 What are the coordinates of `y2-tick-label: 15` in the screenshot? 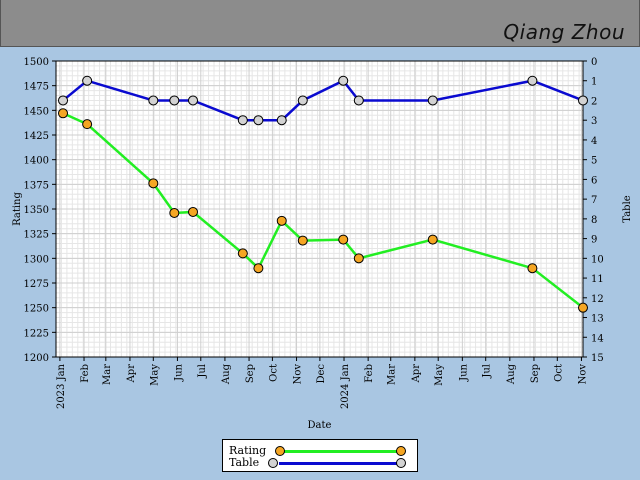 It's located at (597, 358).